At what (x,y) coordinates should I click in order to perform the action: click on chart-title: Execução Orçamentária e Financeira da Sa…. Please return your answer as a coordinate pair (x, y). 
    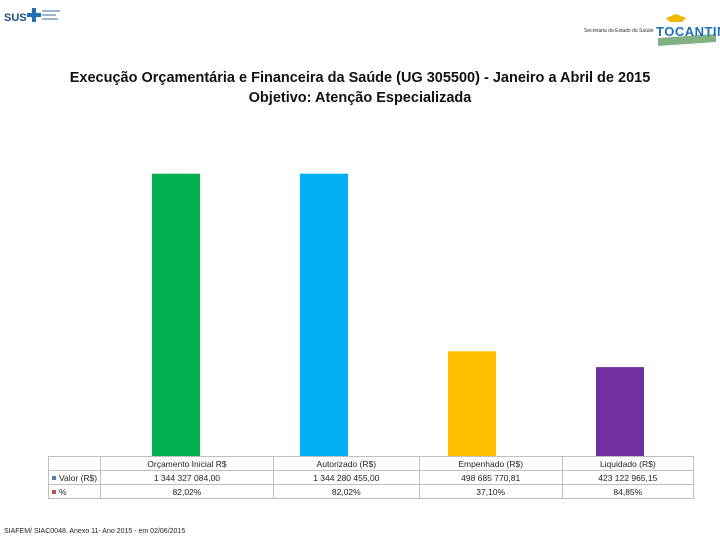
    Looking at the image, I should click on (360, 88).